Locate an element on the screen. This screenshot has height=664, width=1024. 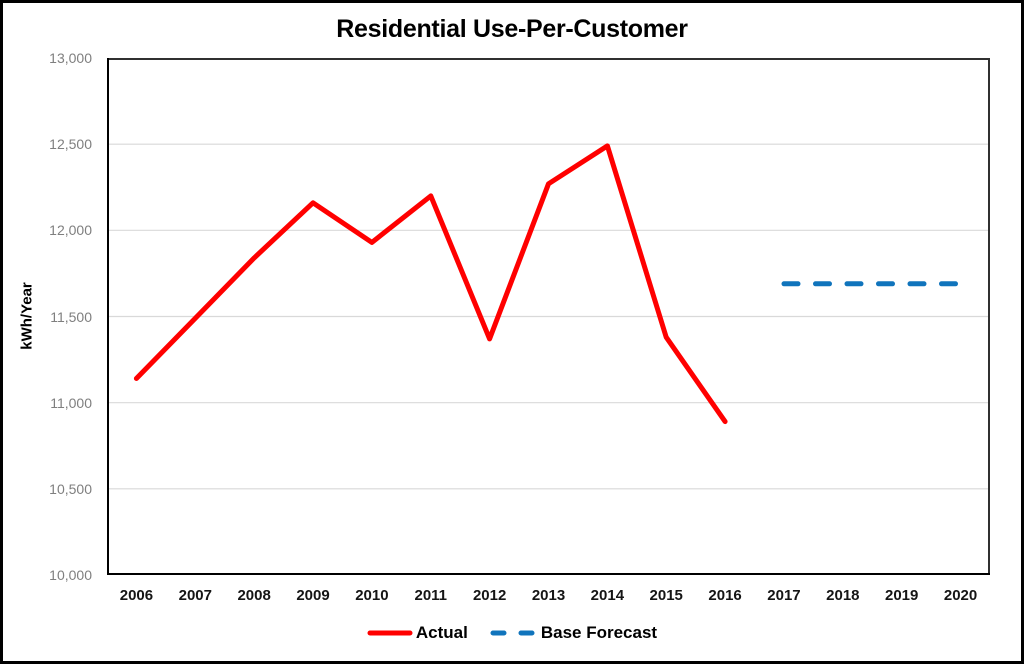
x-tick-label: 2013 is located at coordinates (548, 595).